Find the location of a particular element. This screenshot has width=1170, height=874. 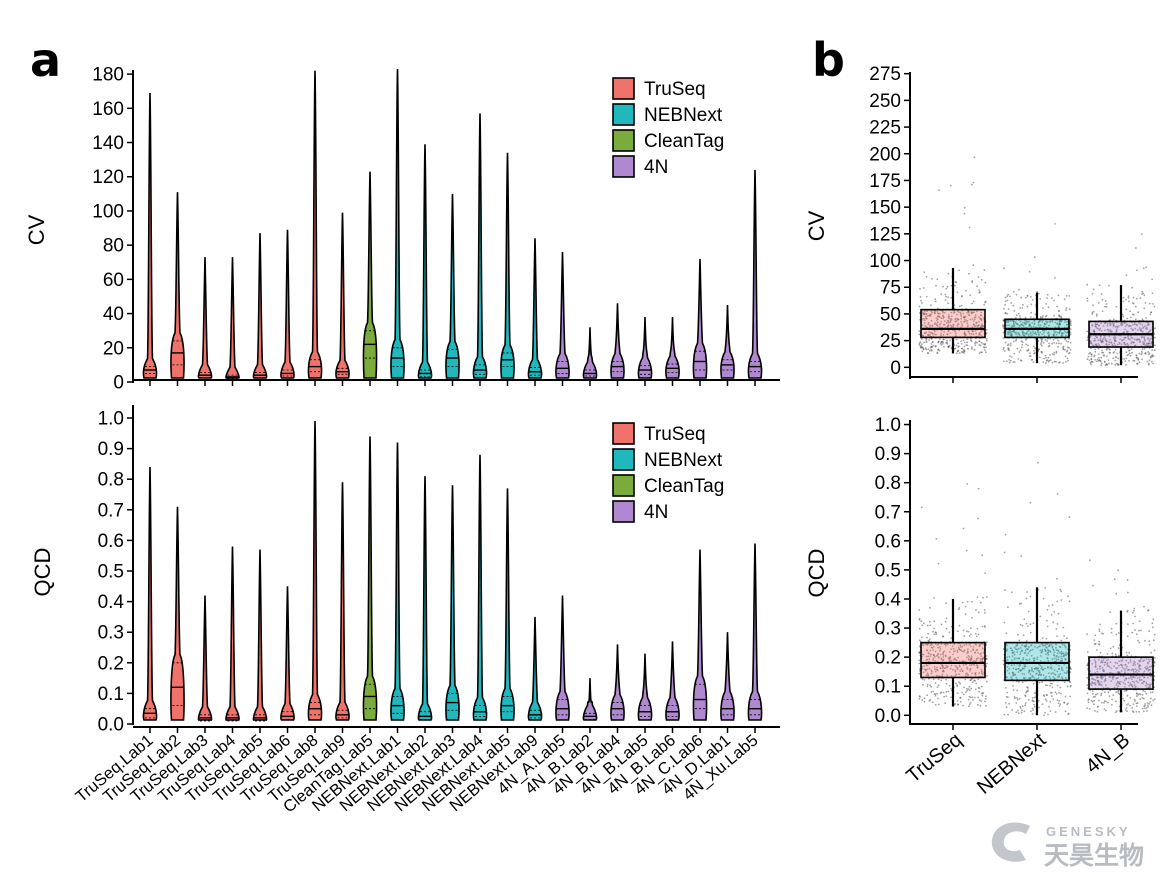

y-tick-label: 140 is located at coordinates (108, 143).